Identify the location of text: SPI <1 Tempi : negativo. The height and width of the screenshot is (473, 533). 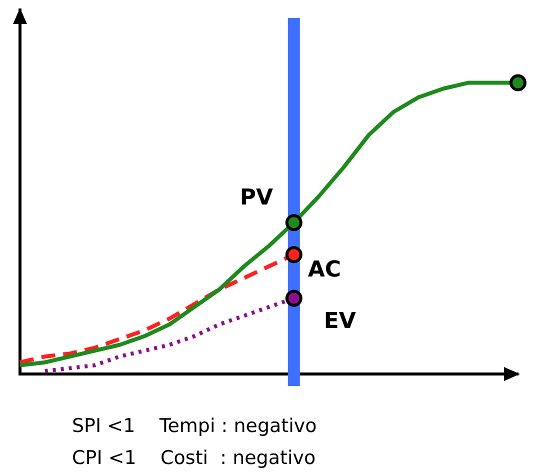
(194, 426).